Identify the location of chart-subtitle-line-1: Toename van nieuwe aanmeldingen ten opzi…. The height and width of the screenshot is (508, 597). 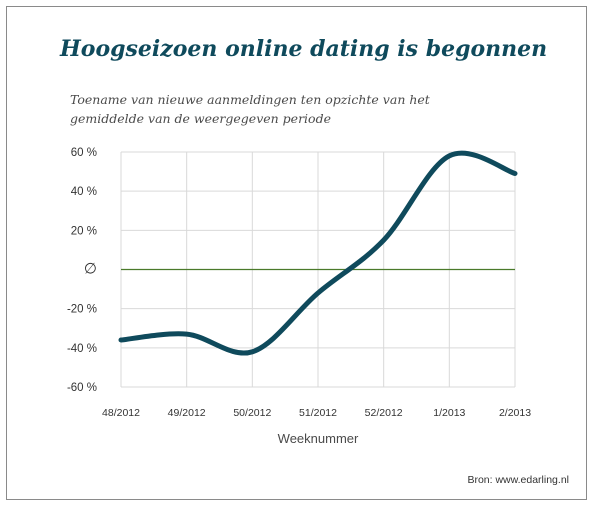
(250, 99).